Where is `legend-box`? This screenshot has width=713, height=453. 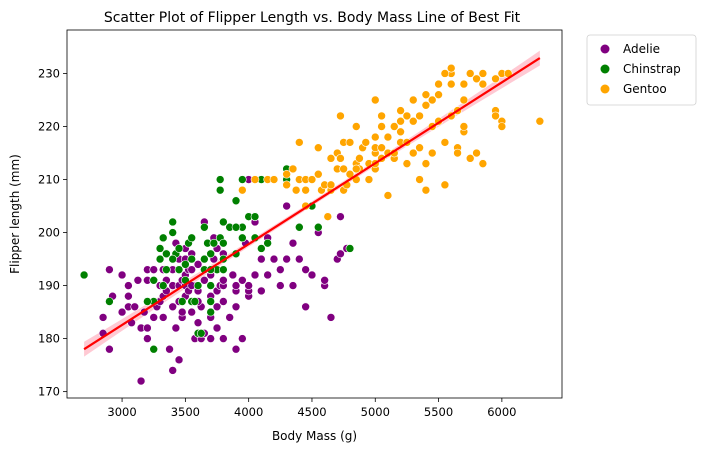
legend-box is located at coordinates (641, 70).